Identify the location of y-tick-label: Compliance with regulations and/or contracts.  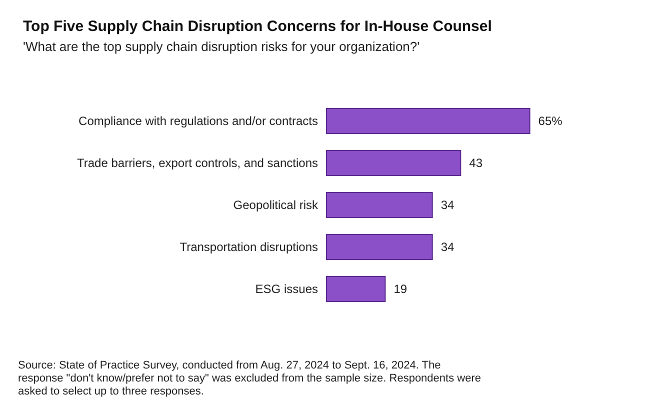
(198, 121).